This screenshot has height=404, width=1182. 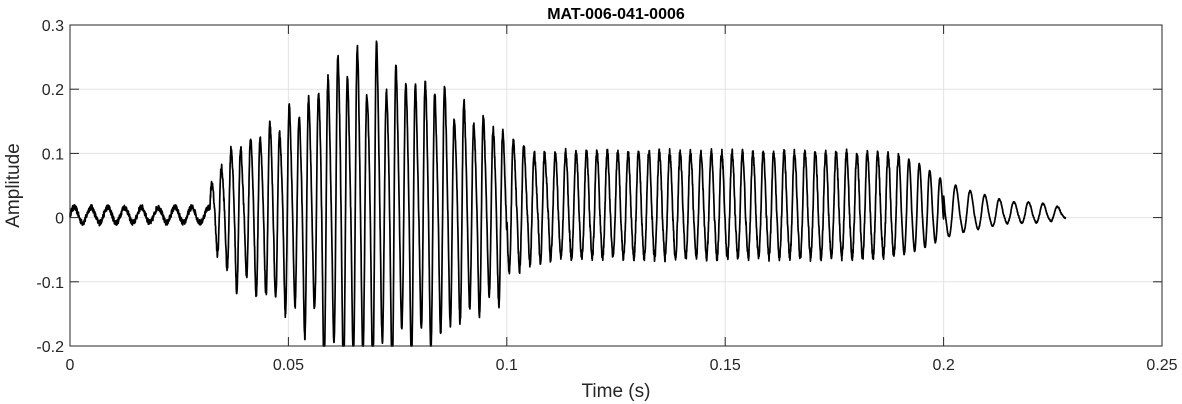 What do you see at coordinates (616, 391) in the screenshot?
I see `x-axis-label: Time (s)` at bounding box center [616, 391].